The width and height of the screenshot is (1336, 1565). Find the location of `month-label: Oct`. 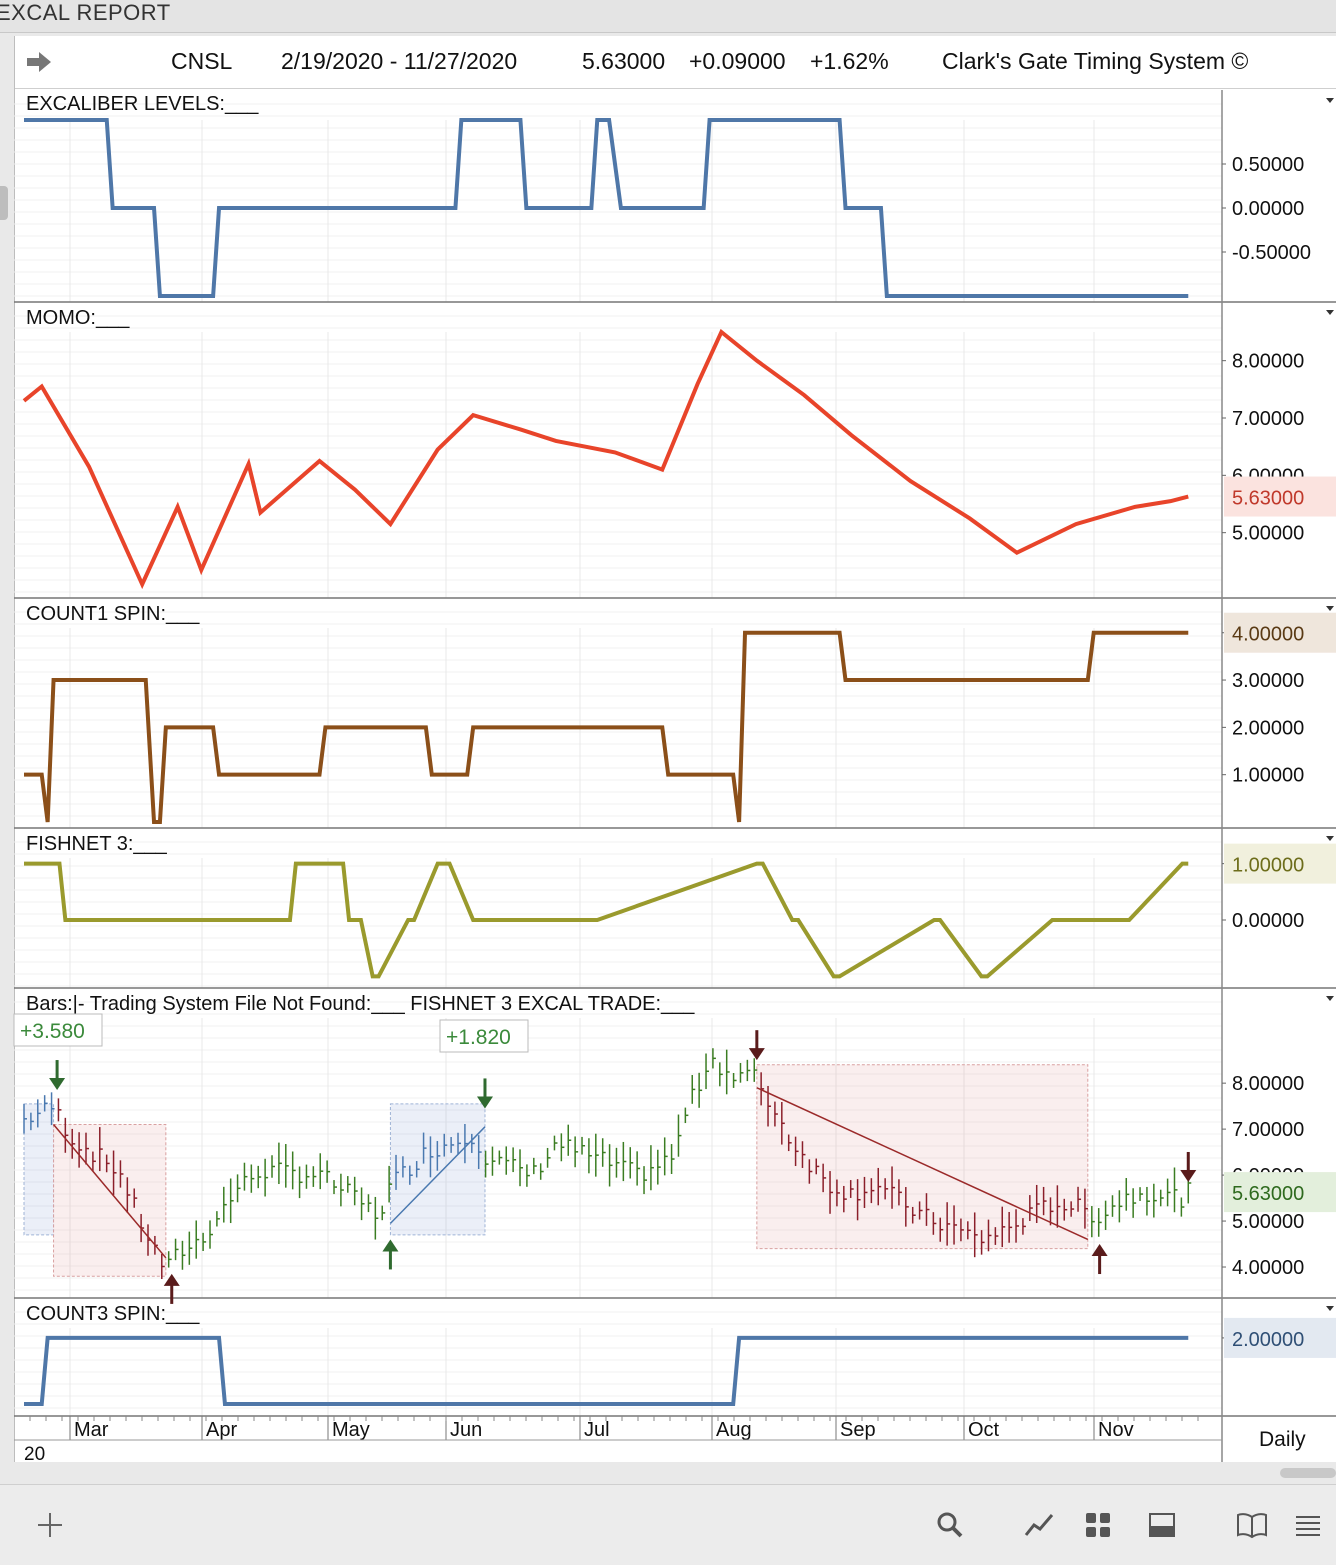

month-label: Oct is located at coordinates (984, 1430).